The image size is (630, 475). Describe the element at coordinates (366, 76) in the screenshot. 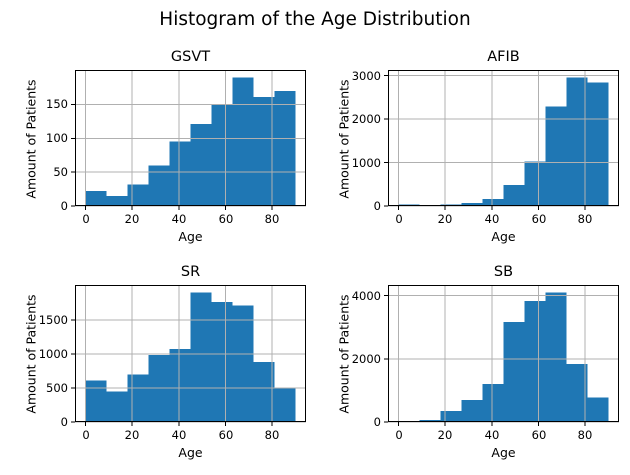

I see `y-tick-label: 3000` at that location.